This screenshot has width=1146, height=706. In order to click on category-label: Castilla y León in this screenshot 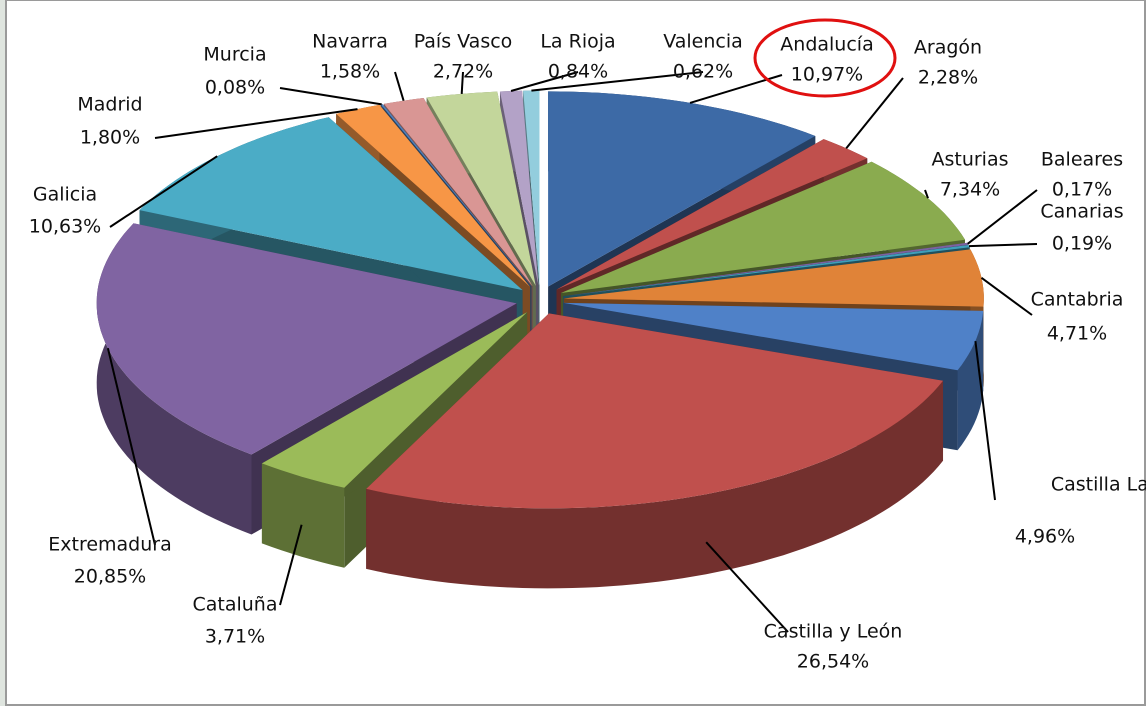, I will do `click(833, 632)`.